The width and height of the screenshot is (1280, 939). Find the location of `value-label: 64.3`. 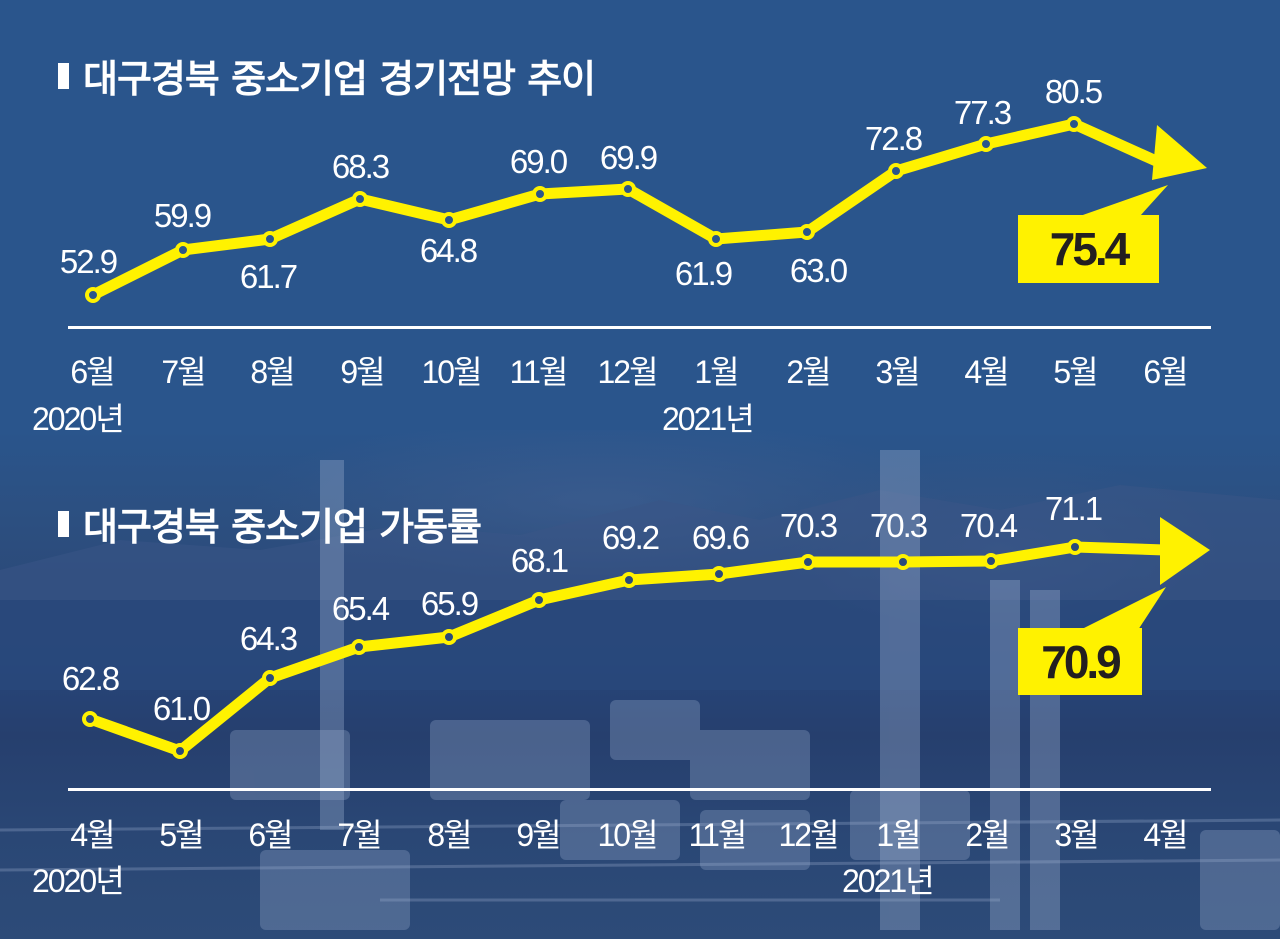

value-label: 64.3 is located at coordinates (268, 638).